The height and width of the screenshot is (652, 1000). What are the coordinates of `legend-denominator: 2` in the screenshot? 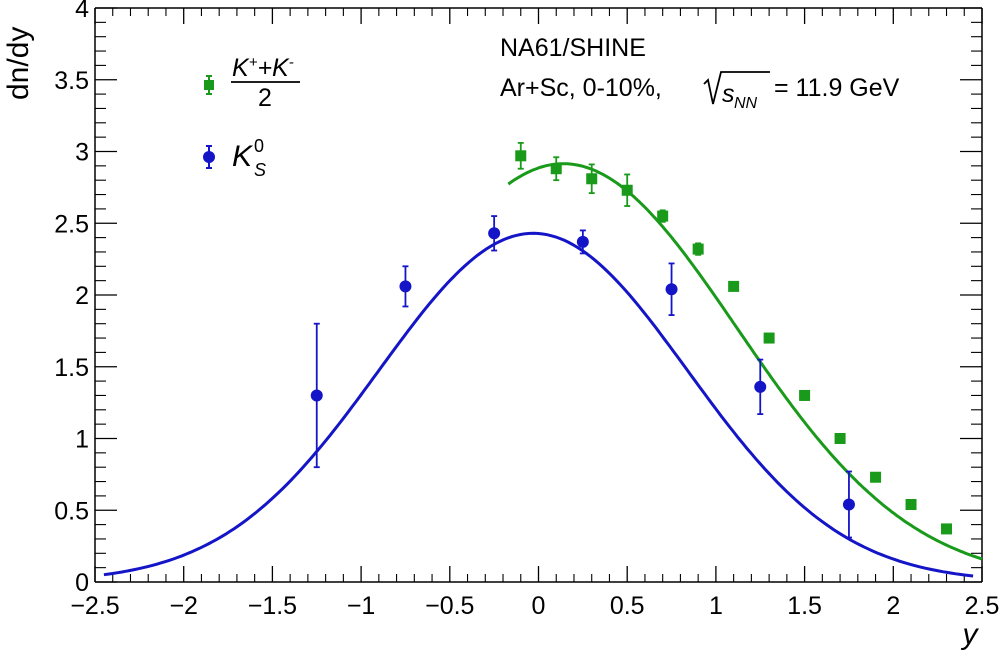 It's located at (265, 98).